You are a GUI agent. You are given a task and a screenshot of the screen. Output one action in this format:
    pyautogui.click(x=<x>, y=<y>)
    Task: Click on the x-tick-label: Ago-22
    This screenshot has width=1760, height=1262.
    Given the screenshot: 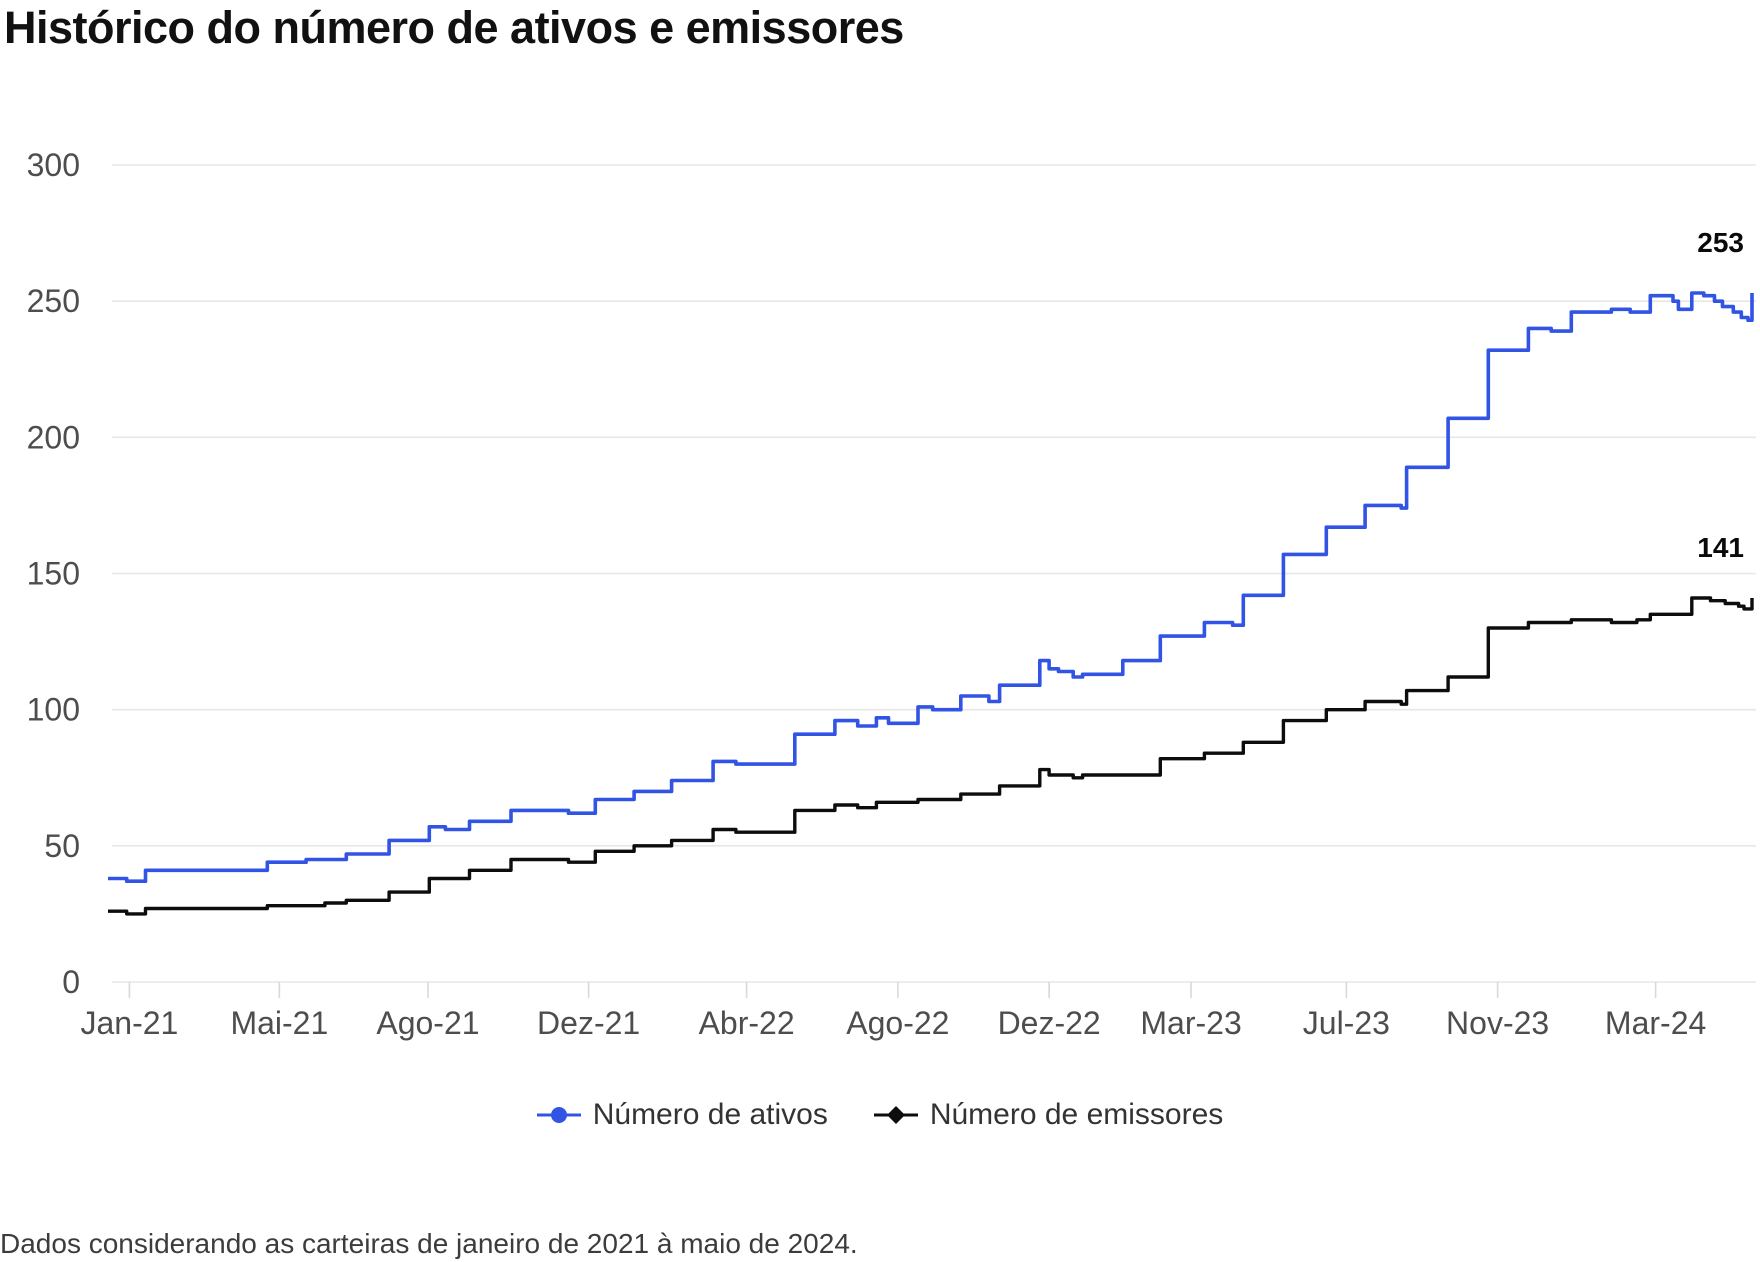 What is the action you would take?
    pyautogui.click(x=897, y=1023)
    